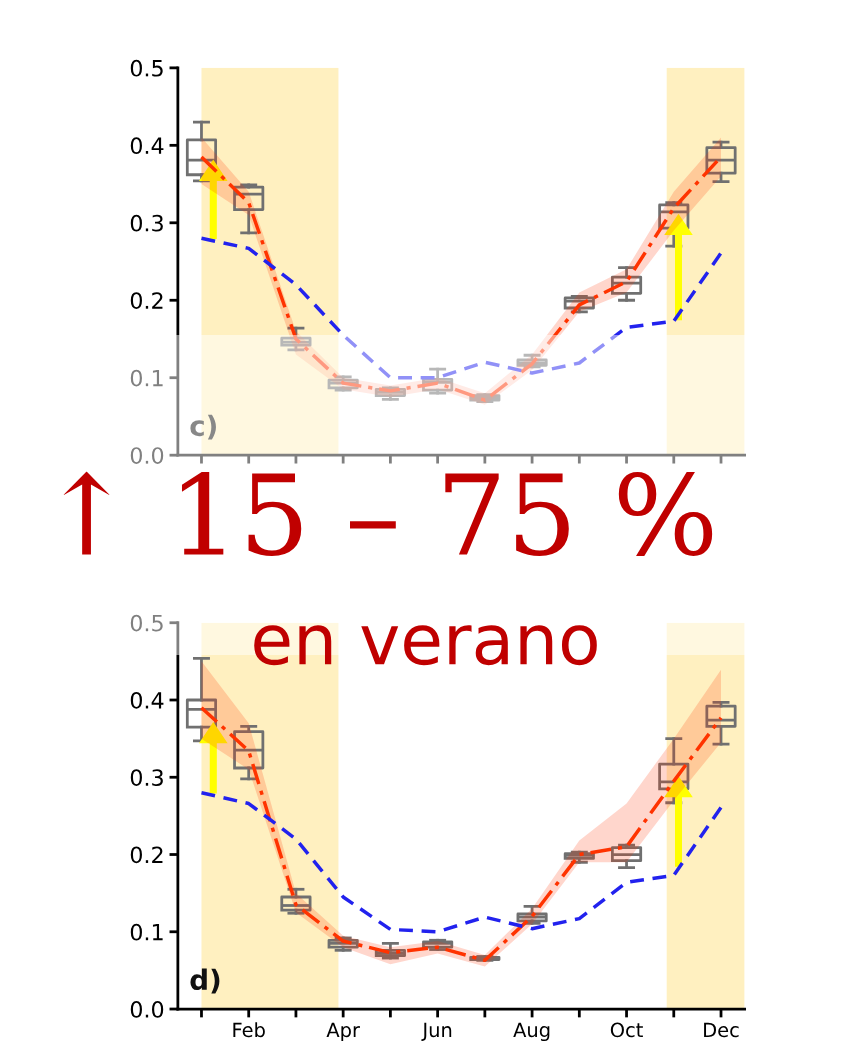  Describe the element at coordinates (436, 1031) in the screenshot. I see `x-tick-label: Jun` at that location.